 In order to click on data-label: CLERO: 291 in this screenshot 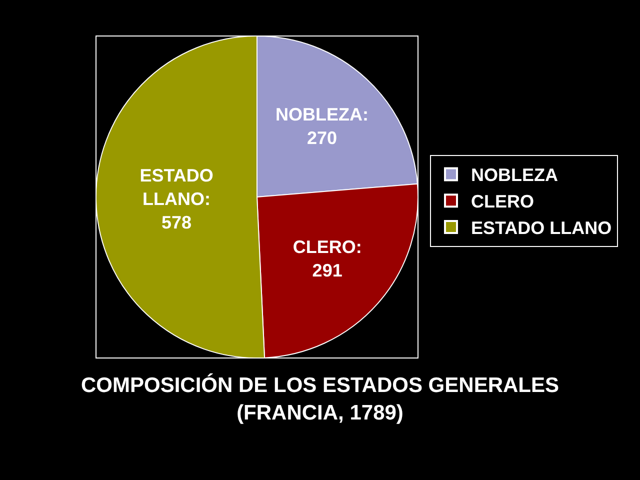, I will do `click(327, 259)`.